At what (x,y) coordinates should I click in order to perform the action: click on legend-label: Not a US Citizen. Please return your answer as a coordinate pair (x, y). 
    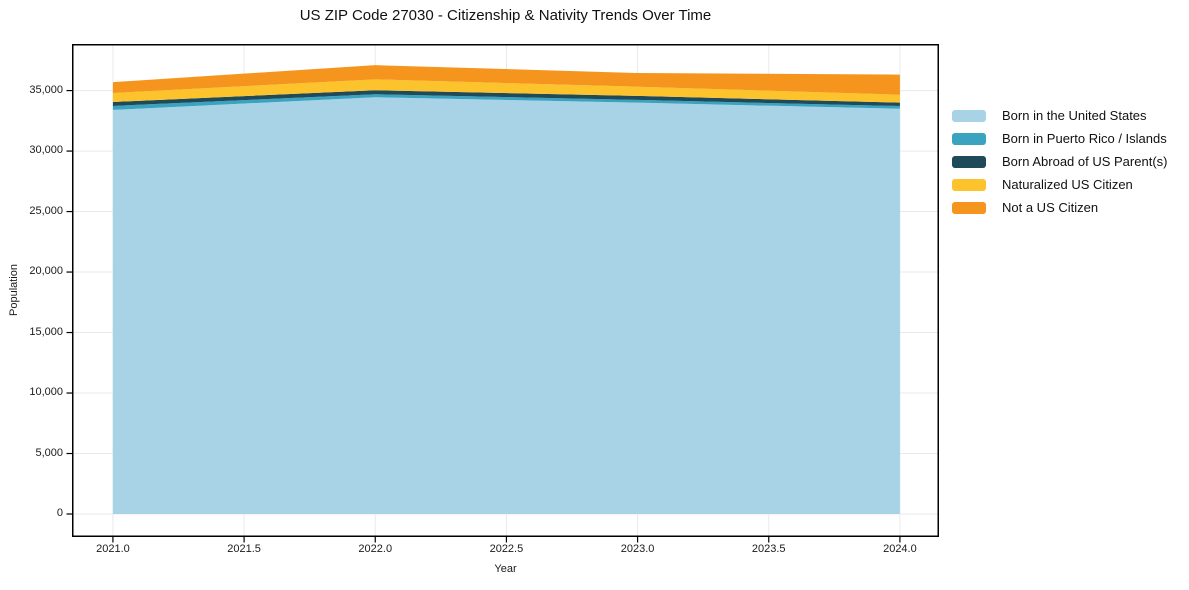
    Looking at the image, I should click on (1050, 207).